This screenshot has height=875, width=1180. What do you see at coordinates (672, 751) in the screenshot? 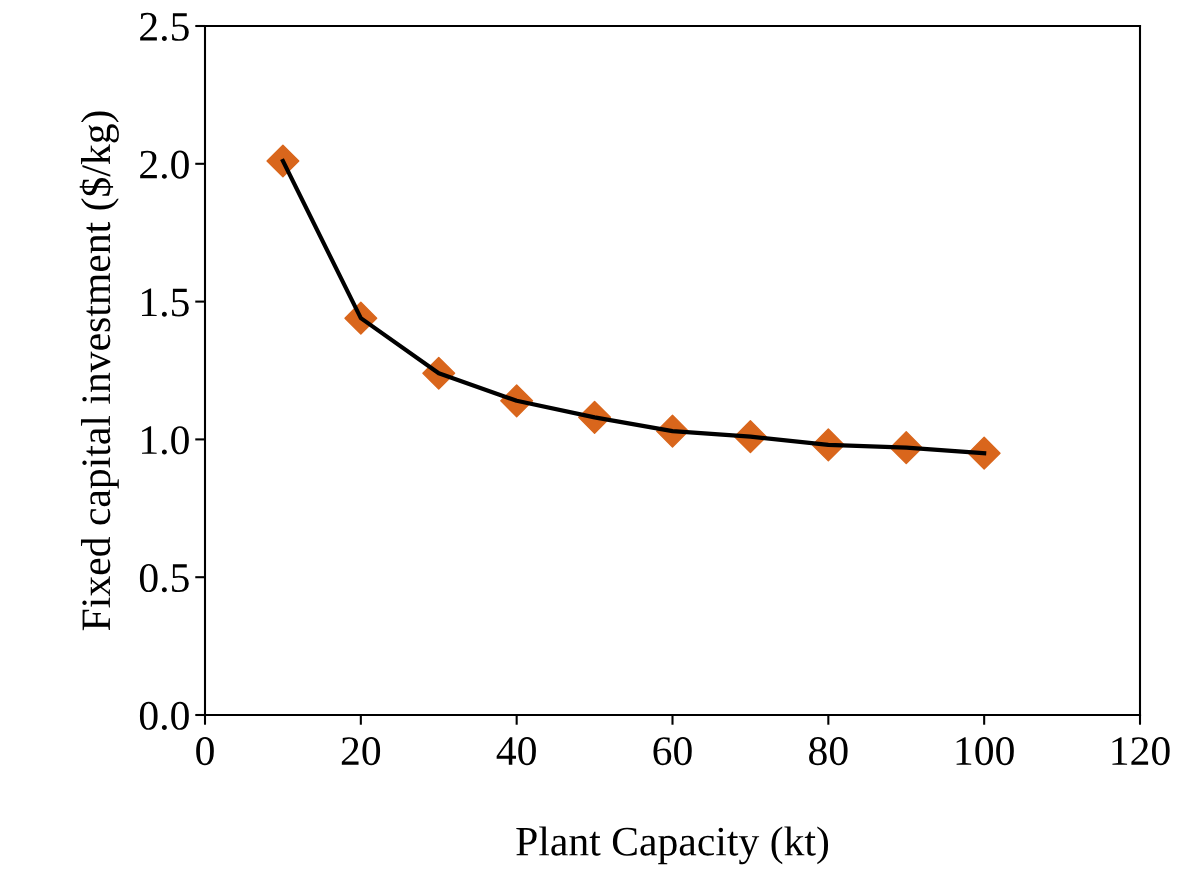
I see `x-tick-label: 60` at bounding box center [672, 751].